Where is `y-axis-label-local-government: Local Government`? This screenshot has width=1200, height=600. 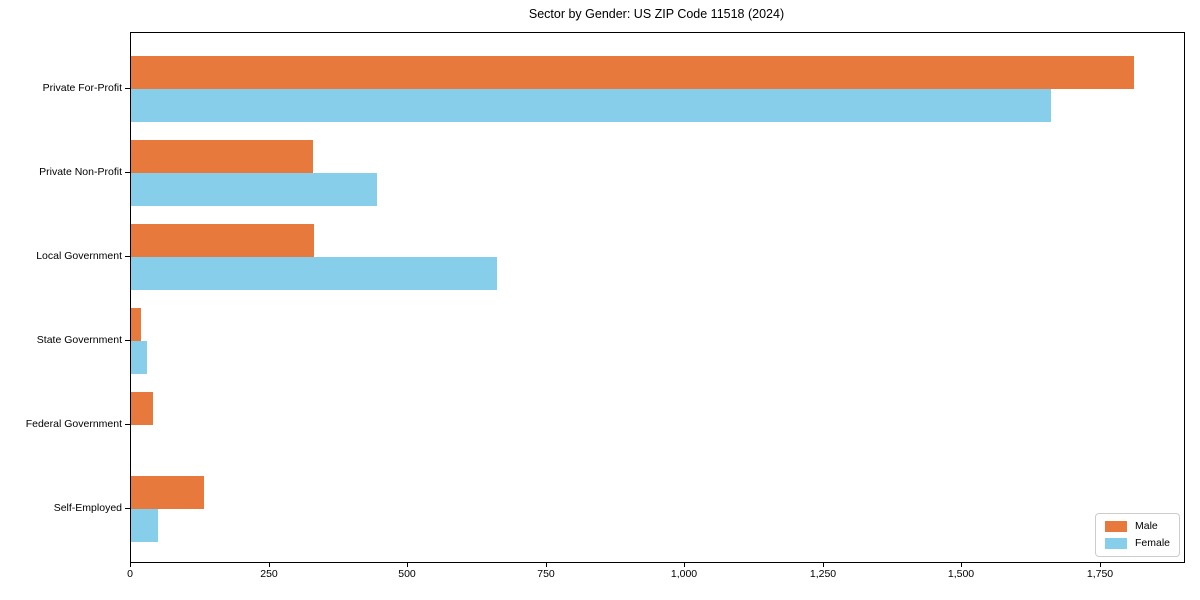 y-axis-label-local-government: Local Government is located at coordinates (79, 256).